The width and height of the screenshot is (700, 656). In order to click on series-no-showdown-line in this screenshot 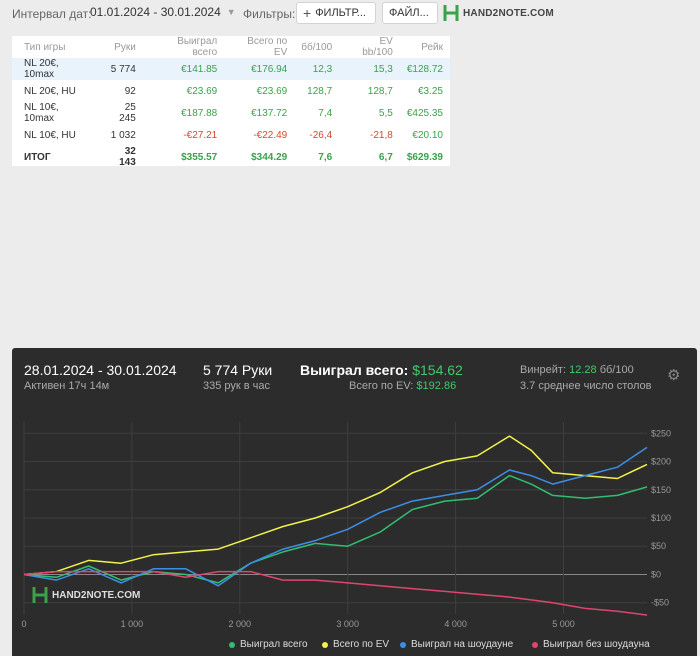, I will do `click(335, 593)`.